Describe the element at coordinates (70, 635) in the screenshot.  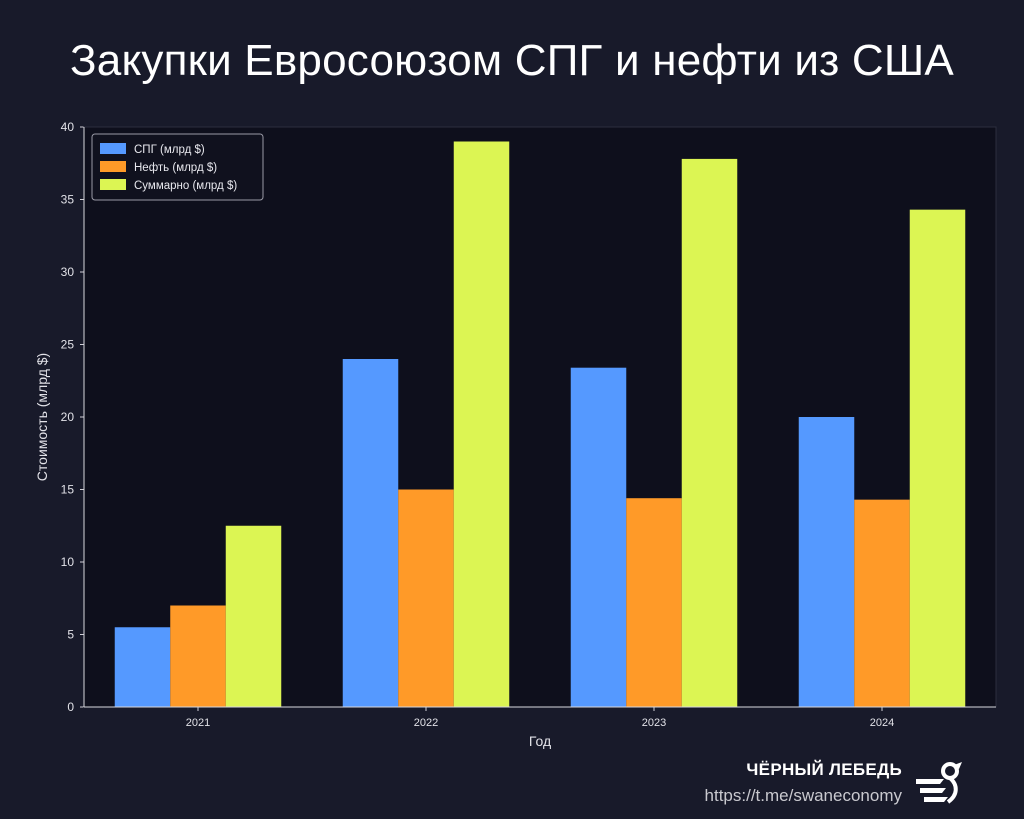
I see `y-tick-label: 5` at that location.